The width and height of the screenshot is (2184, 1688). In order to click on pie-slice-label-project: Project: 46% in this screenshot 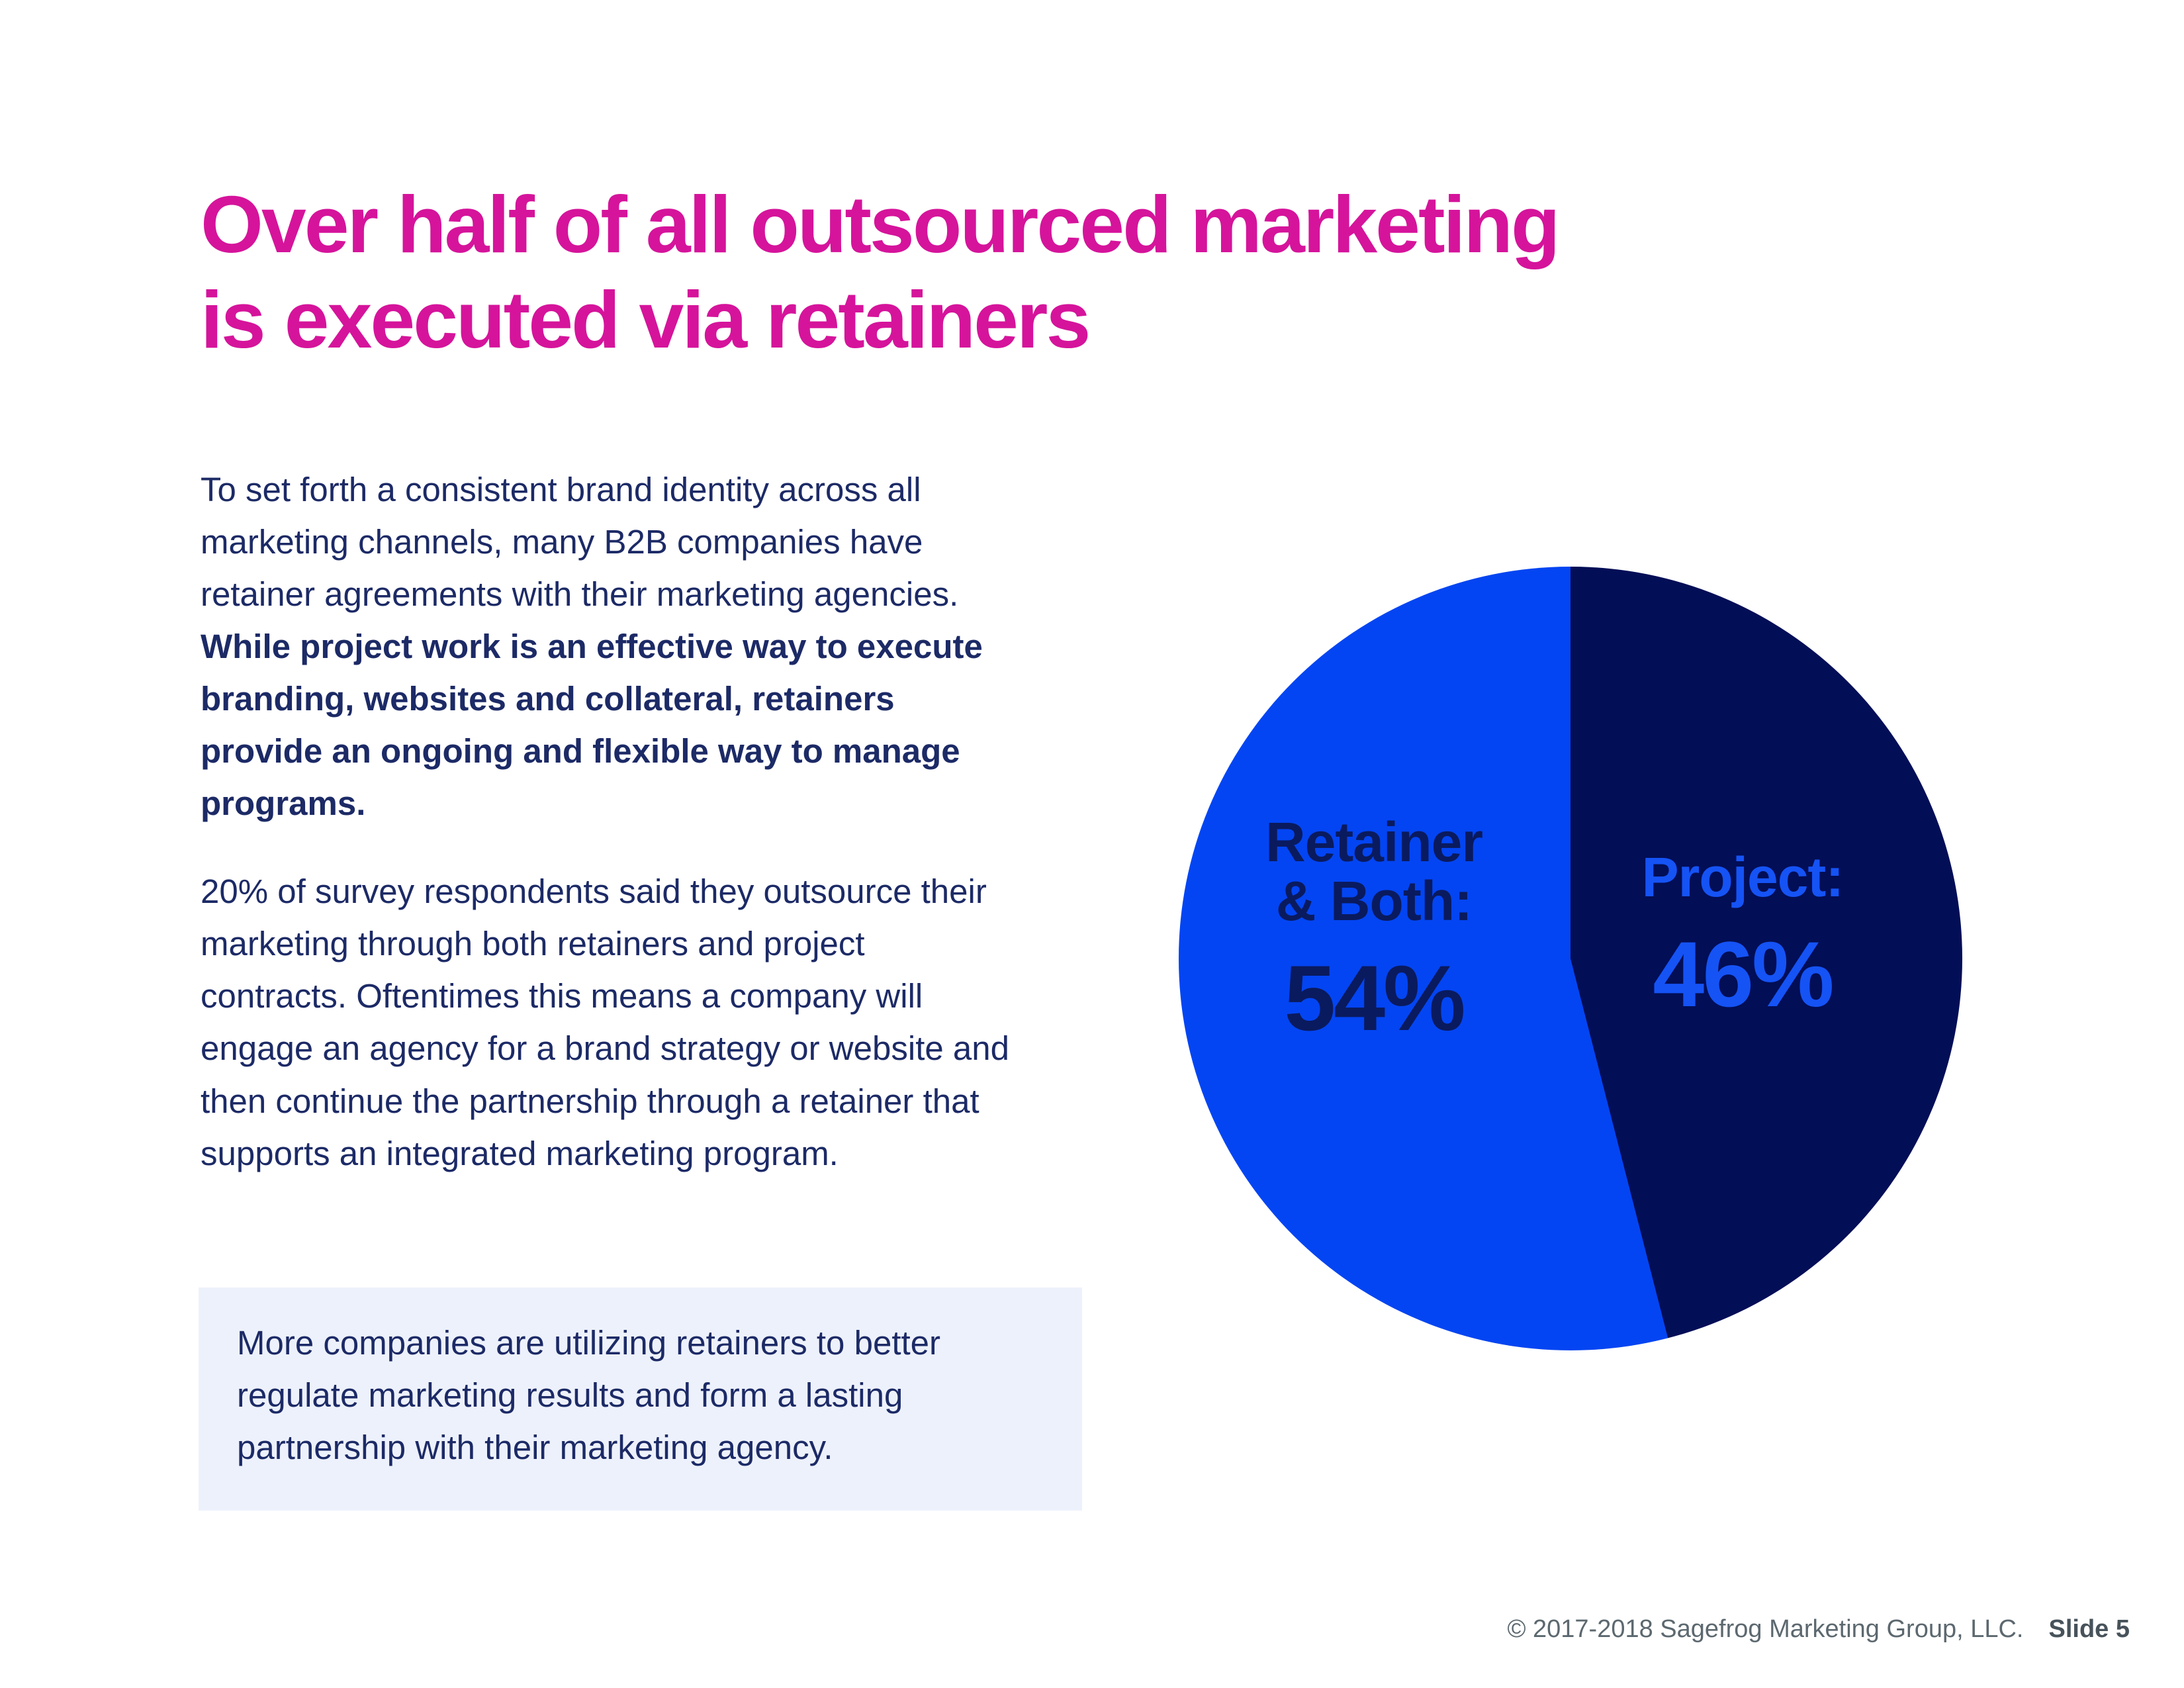, I will do `click(1743, 936)`.